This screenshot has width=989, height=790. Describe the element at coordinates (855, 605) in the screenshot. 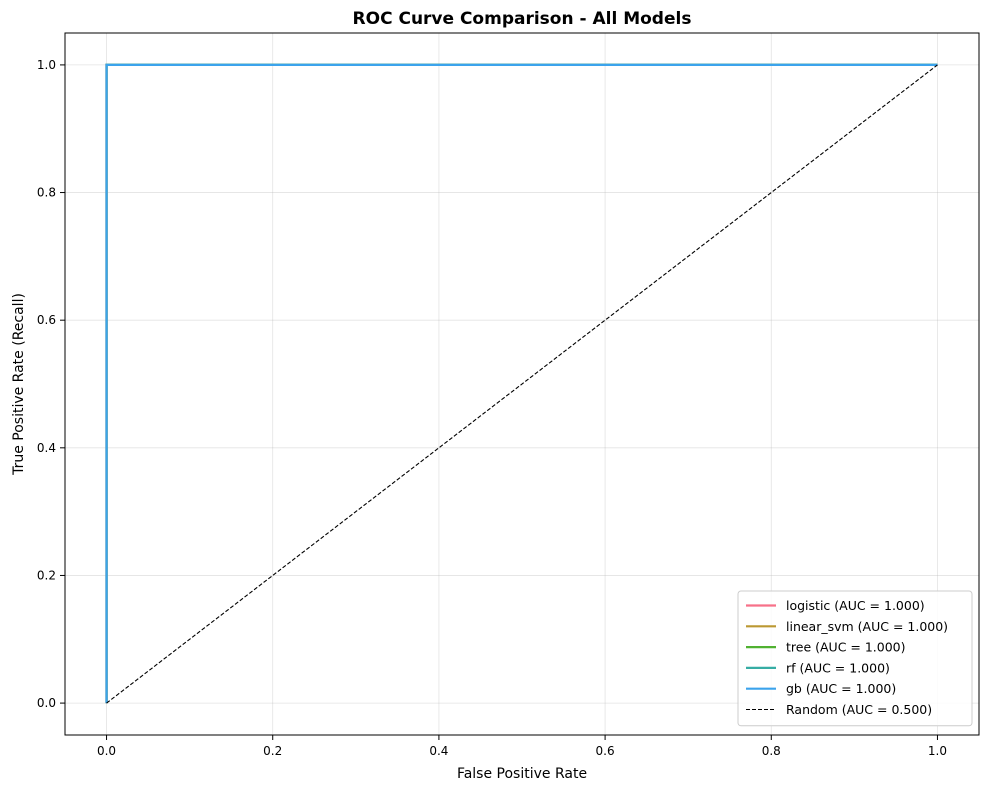

I see `legend-label-0: logistic (AUC = 1.000)` at that location.